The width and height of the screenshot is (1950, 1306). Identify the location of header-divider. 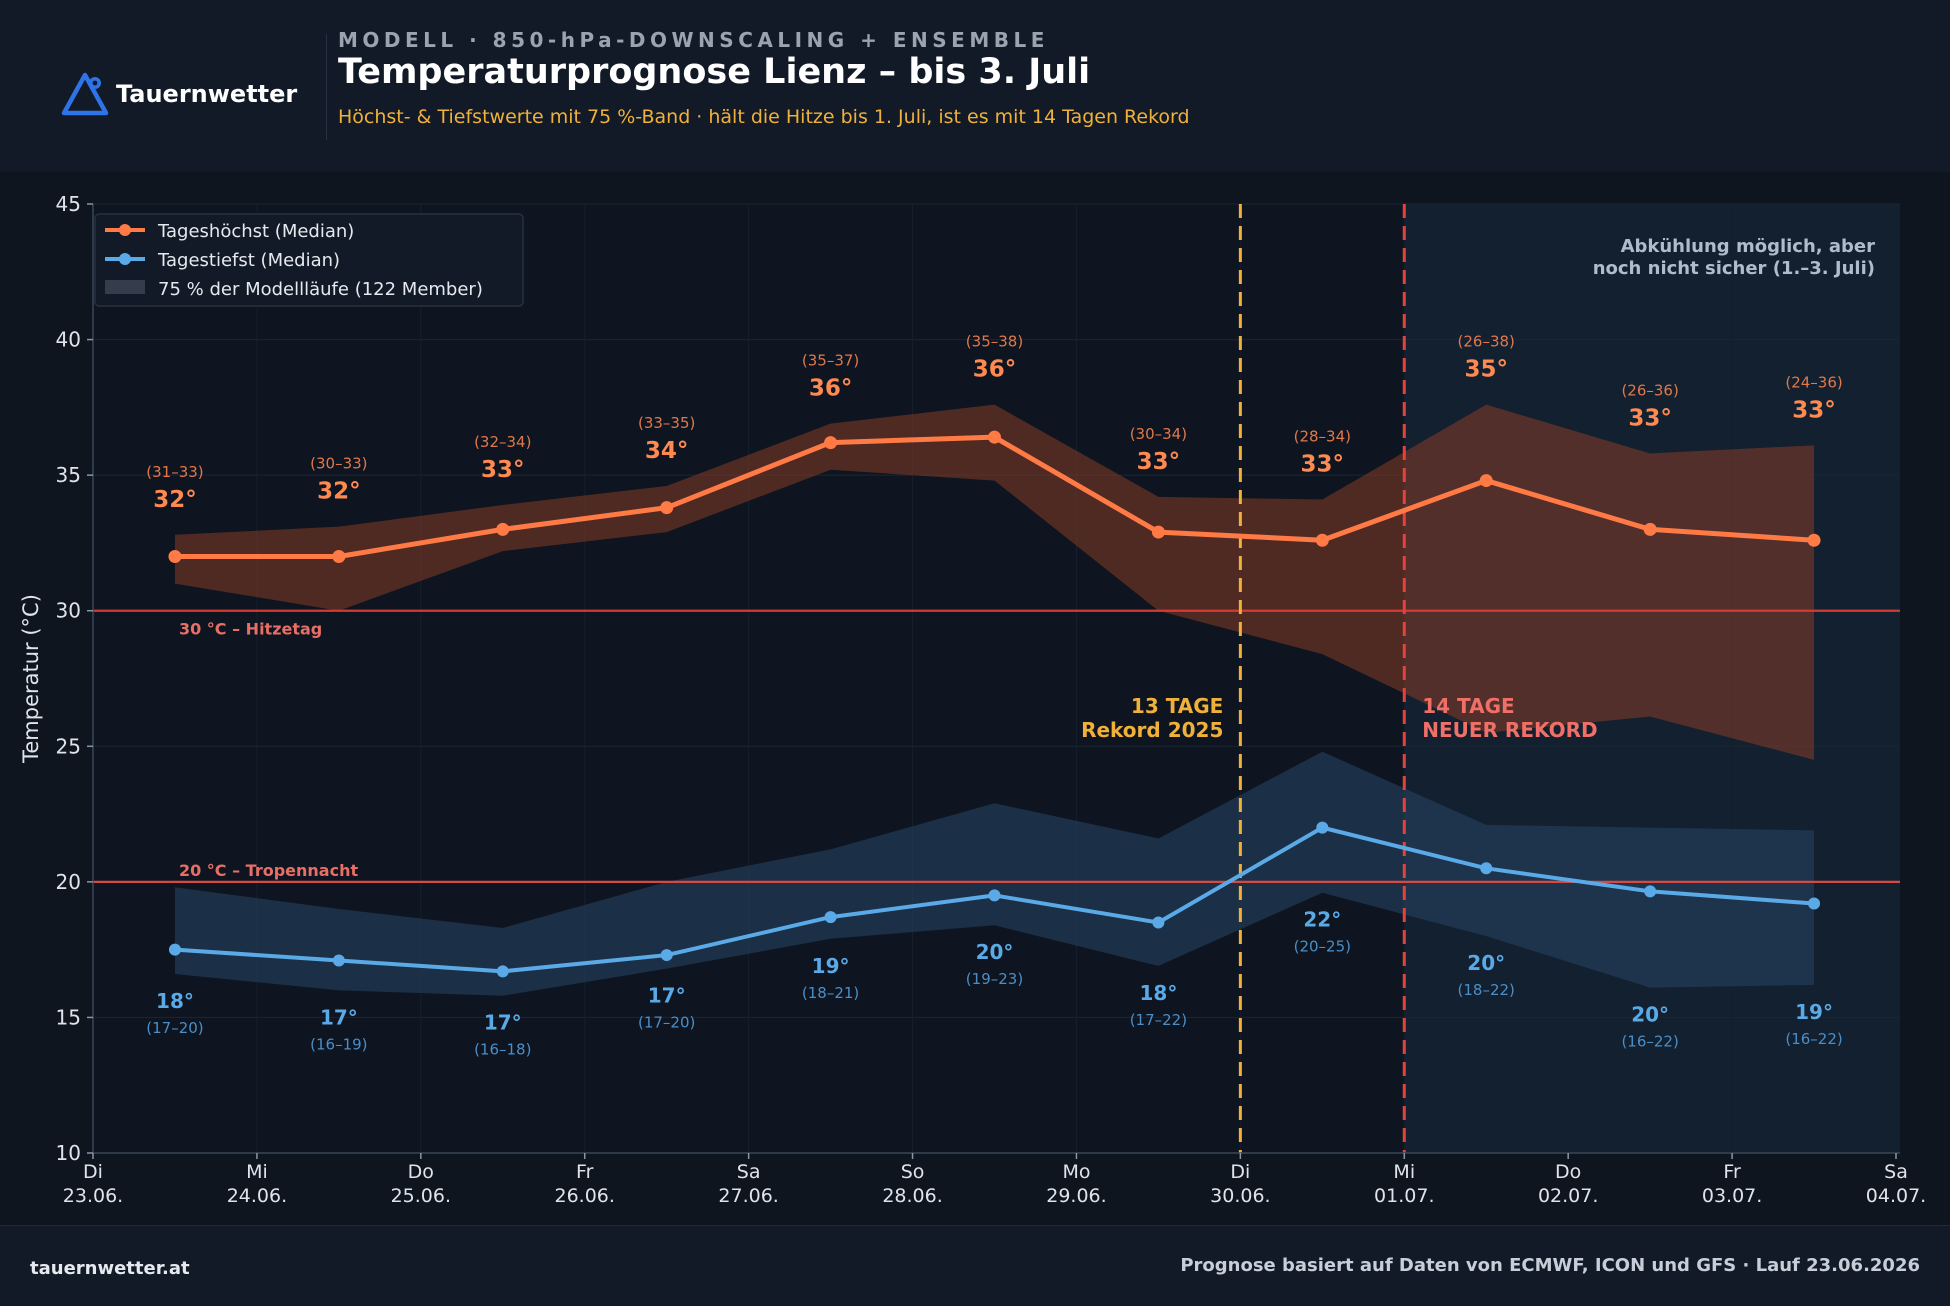
(326, 87).